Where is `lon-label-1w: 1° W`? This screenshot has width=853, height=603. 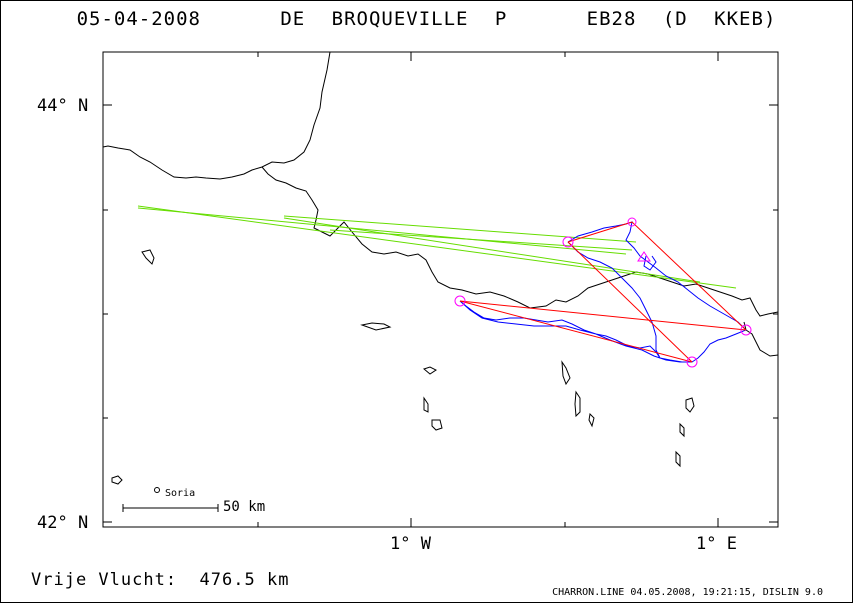 lon-label-1w: 1° W is located at coordinates (410, 544).